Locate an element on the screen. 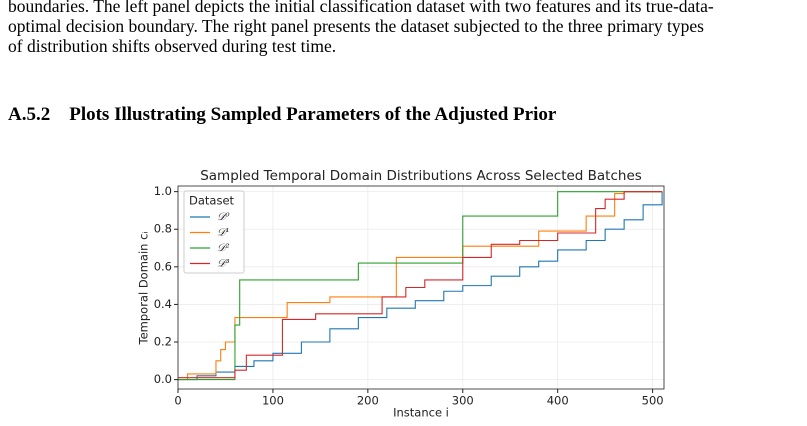 This screenshot has width=807, height=426. y-tick-label: 0.8 is located at coordinates (163, 229).